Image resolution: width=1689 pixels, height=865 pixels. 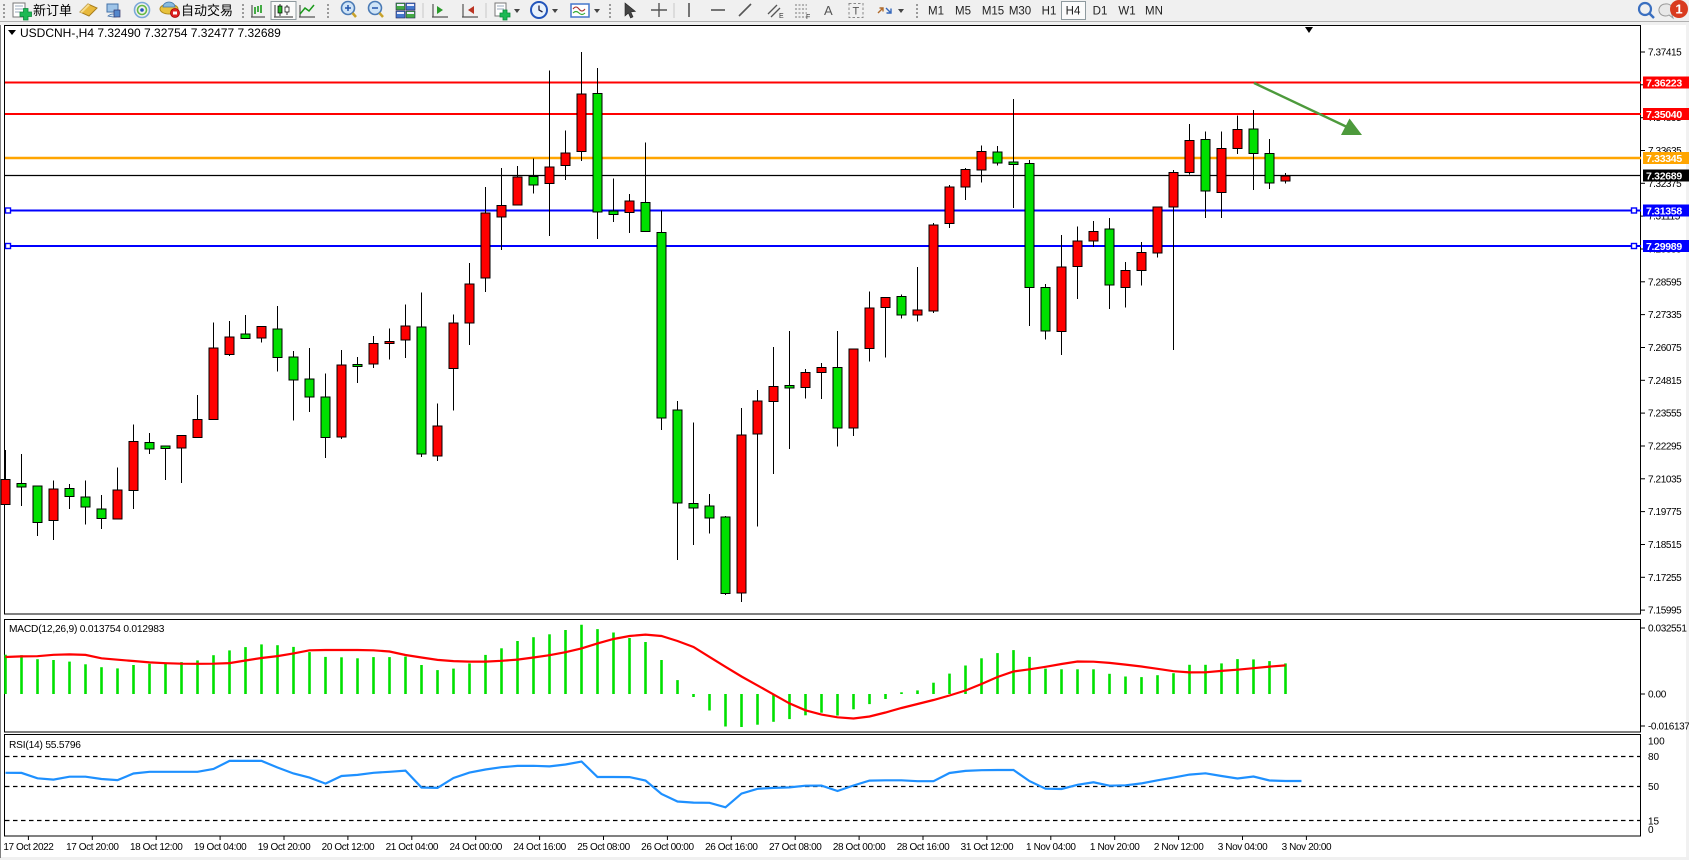 What do you see at coordinates (1020, 12) in the screenshot?
I see `svg-text: M30` at bounding box center [1020, 12].